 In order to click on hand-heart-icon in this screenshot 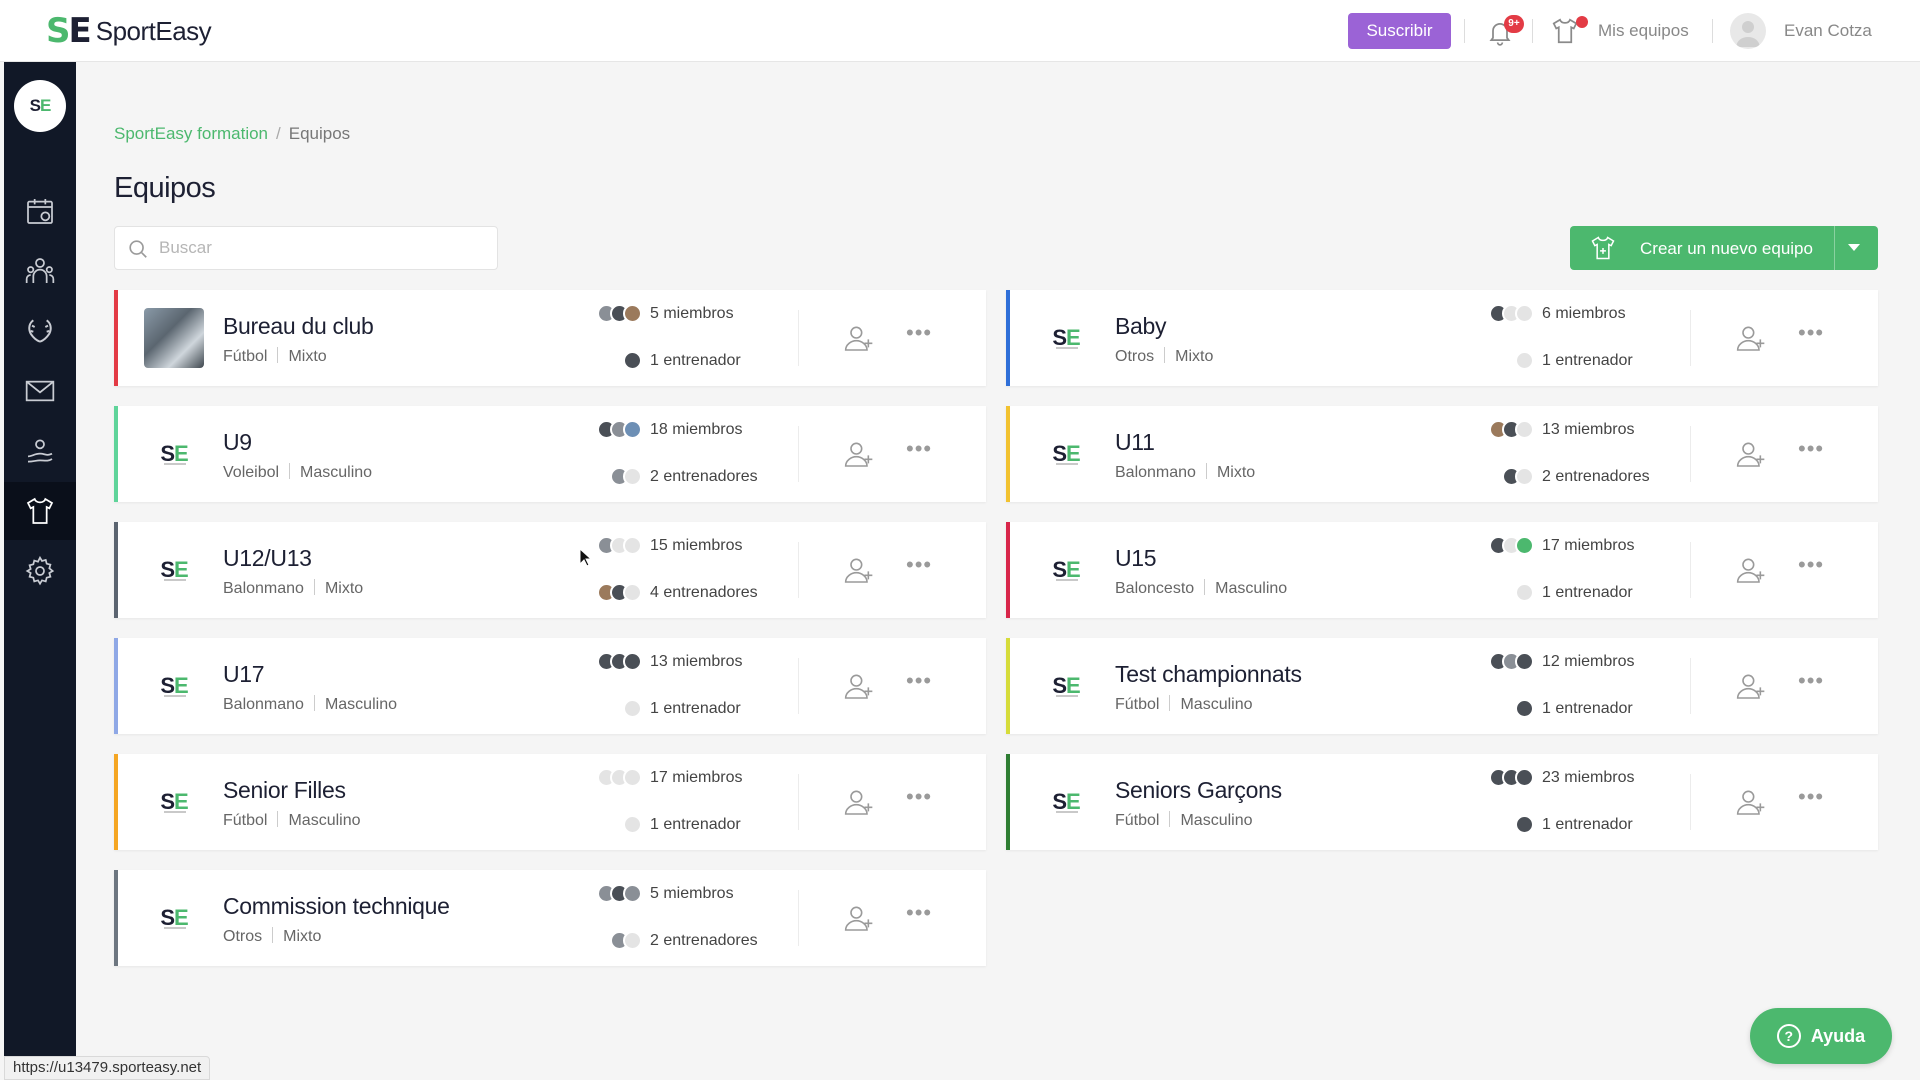, I will do `click(40, 451)`.